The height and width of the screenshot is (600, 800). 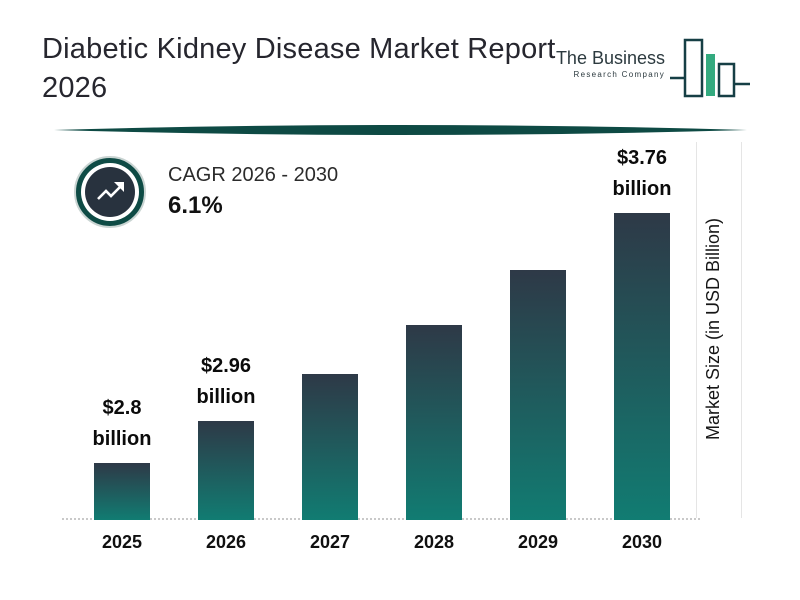 I want to click on cagr-value: 6.1%, so click(x=195, y=205).